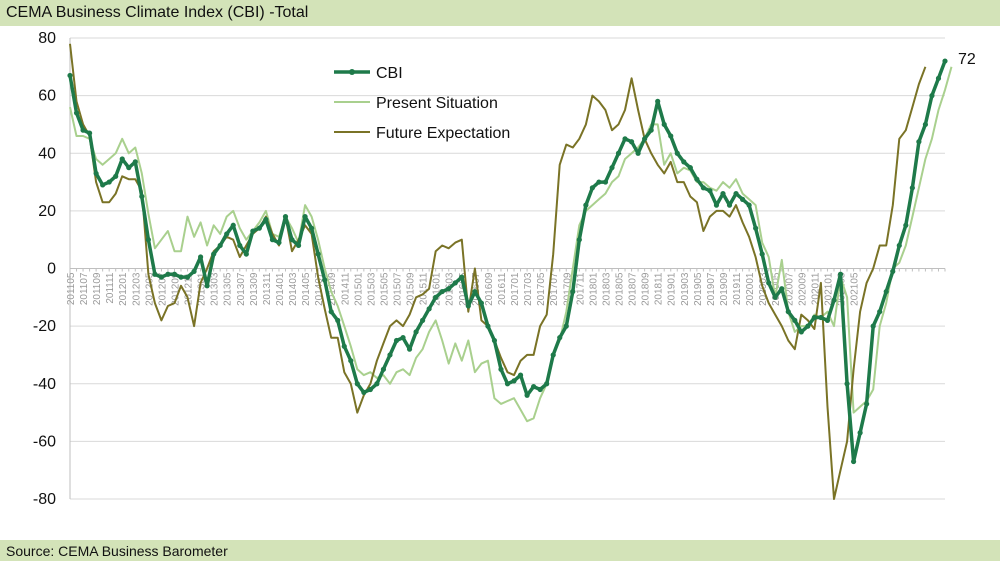 The width and height of the screenshot is (1000, 562). Describe the element at coordinates (162, 289) in the screenshot. I see `x-tick-label: 201207` at that location.